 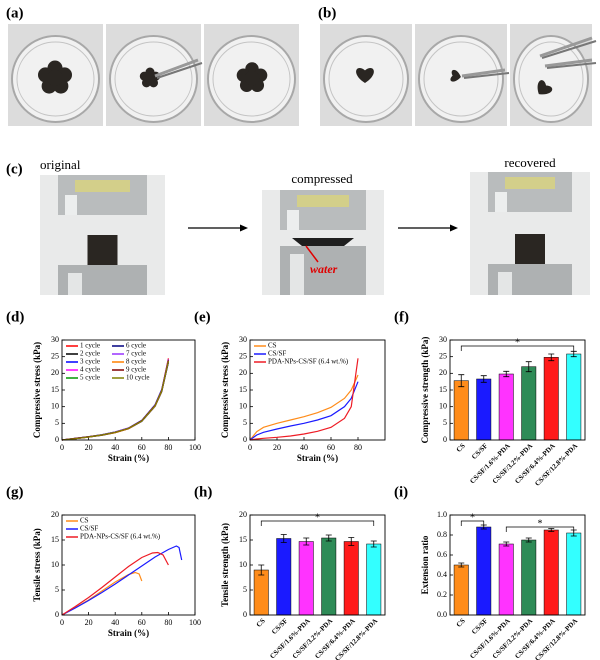 I want to click on arrowhead, so click(x=244, y=228).